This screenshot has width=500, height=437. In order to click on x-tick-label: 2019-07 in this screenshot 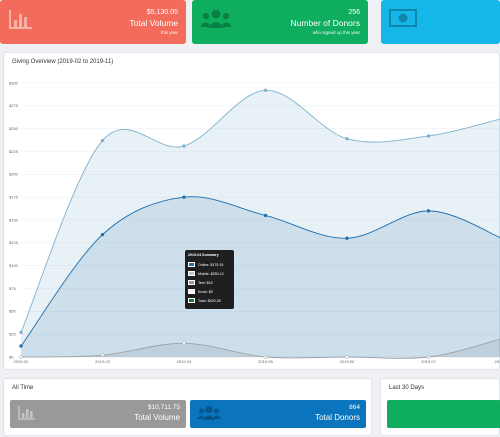, I will do `click(428, 361)`.